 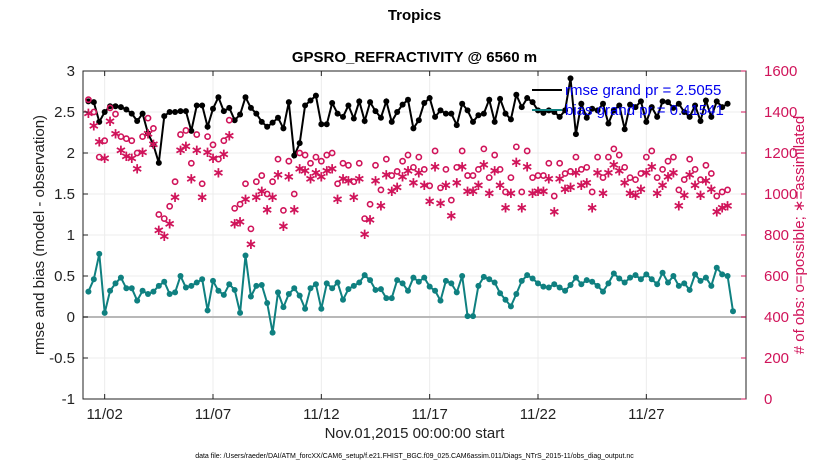 What do you see at coordinates (64, 112) in the screenshot?
I see `y-tick-label: 2.5` at bounding box center [64, 112].